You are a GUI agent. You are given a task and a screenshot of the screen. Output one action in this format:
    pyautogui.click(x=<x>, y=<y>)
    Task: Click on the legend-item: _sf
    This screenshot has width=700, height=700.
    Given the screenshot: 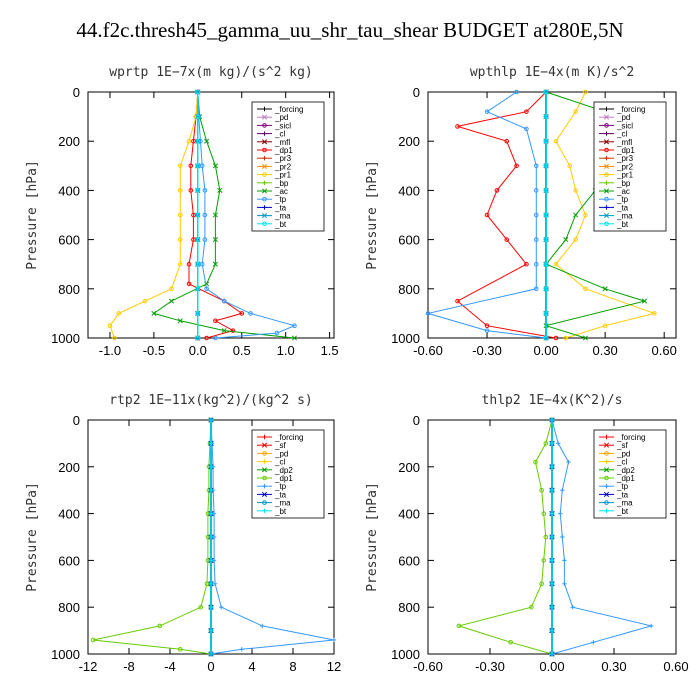 What is the action you would take?
    pyautogui.click(x=271, y=445)
    